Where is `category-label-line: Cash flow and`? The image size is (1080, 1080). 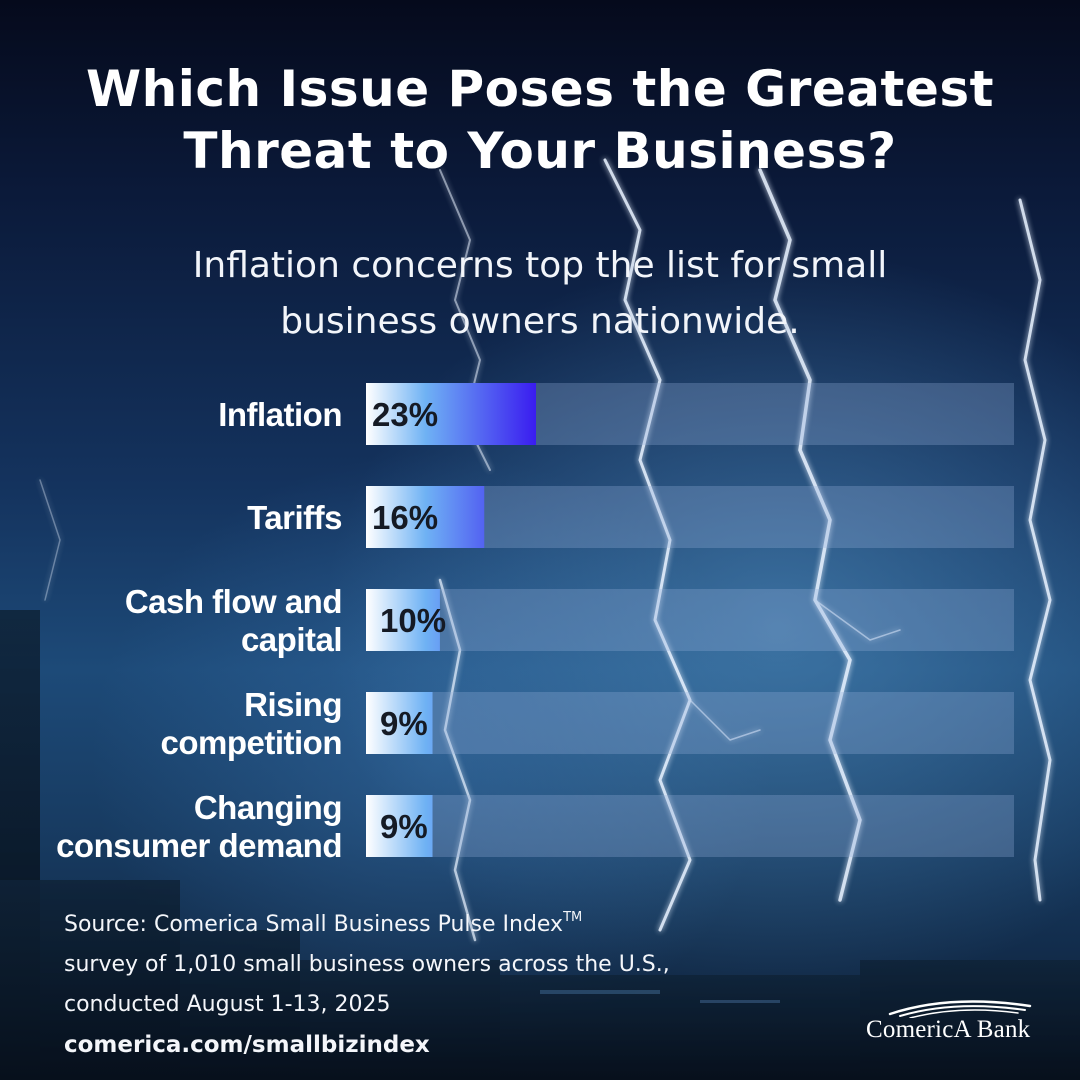 category-label-line: Cash flow and is located at coordinates (233, 601).